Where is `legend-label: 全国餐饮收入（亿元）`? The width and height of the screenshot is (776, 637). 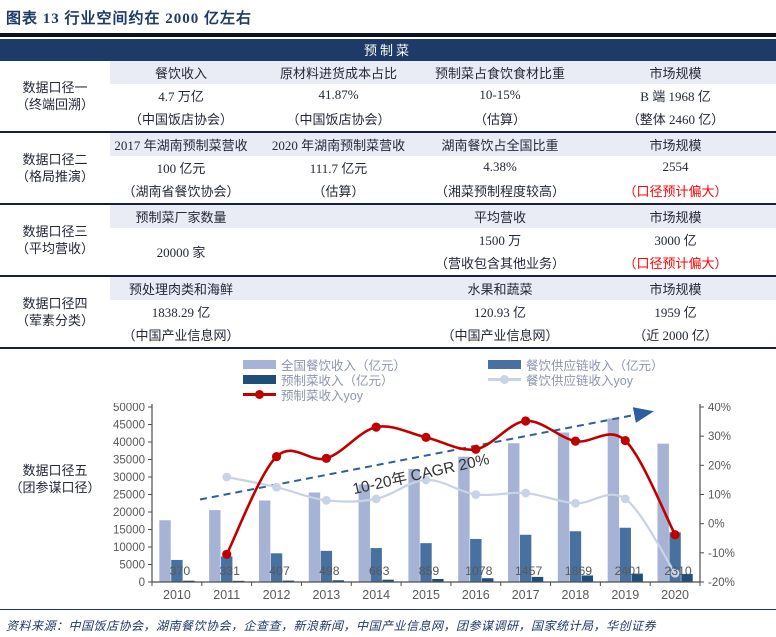
legend-label: 全国餐饮收入（亿元） is located at coordinates (344, 365).